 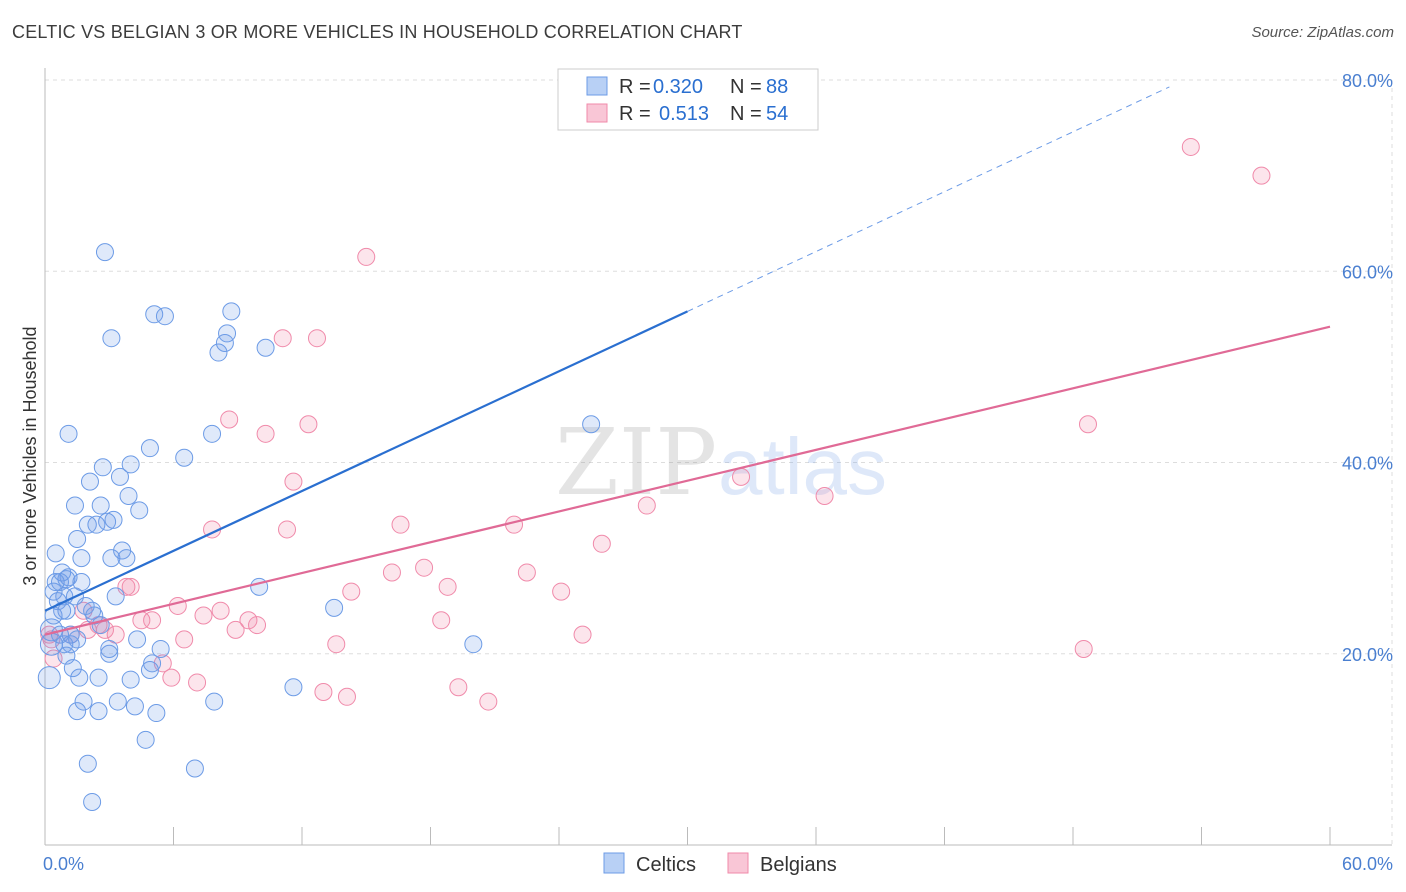 What do you see at coordinates (718, 864) in the screenshot?
I see `x-tick-labels: 0.0% 60.0%` at bounding box center [718, 864].